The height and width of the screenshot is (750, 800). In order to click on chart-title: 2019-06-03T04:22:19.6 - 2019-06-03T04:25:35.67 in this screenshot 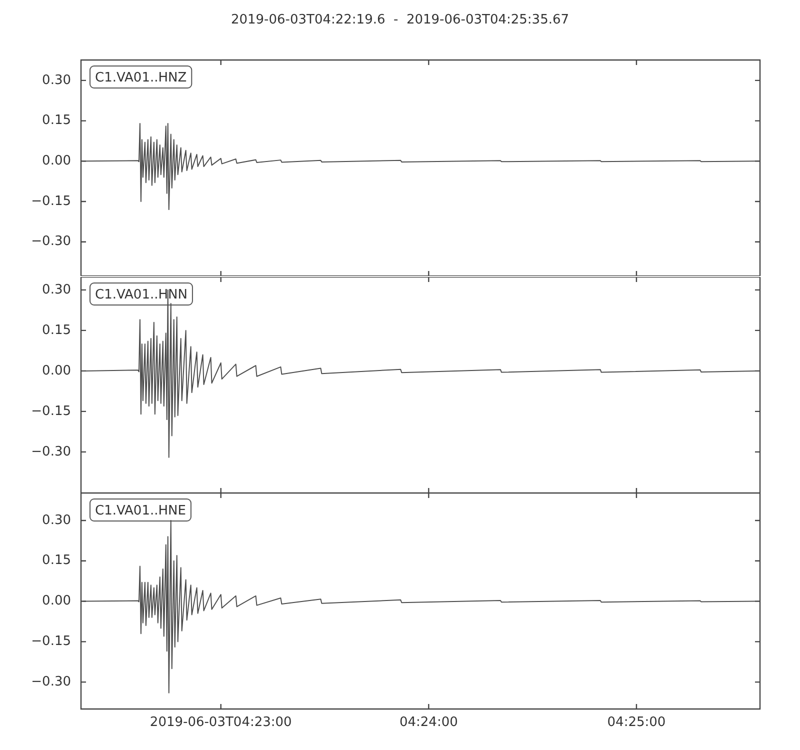, I will do `click(400, 20)`.